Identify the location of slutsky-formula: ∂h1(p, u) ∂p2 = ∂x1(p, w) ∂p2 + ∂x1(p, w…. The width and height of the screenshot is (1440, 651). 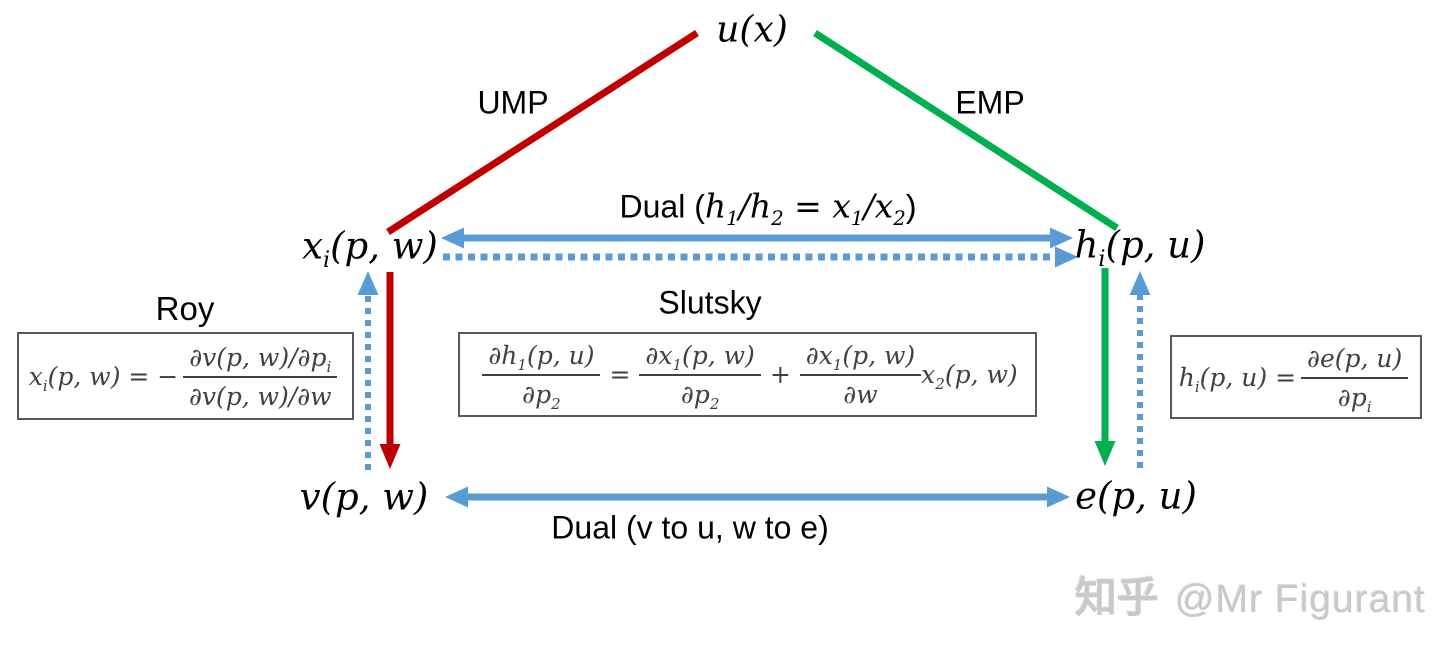
(747, 376).